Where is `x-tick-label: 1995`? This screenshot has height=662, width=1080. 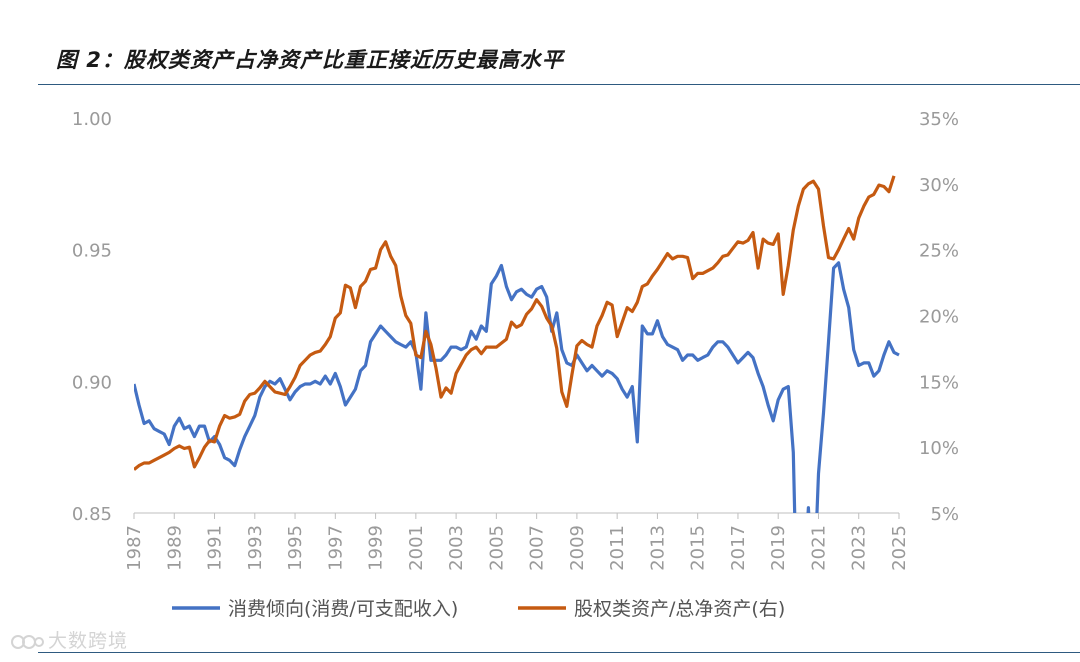
x-tick-label: 1995 is located at coordinates (295, 548).